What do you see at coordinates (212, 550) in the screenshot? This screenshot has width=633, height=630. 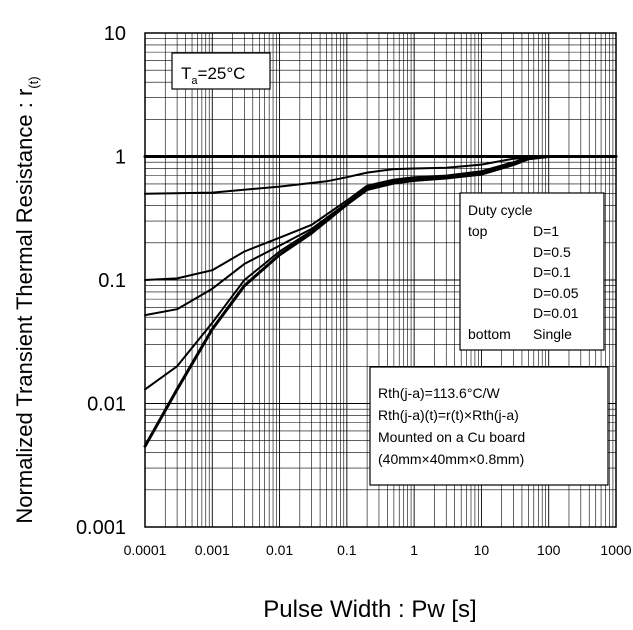 I see `x-tick-label: 0.001` at bounding box center [212, 550].